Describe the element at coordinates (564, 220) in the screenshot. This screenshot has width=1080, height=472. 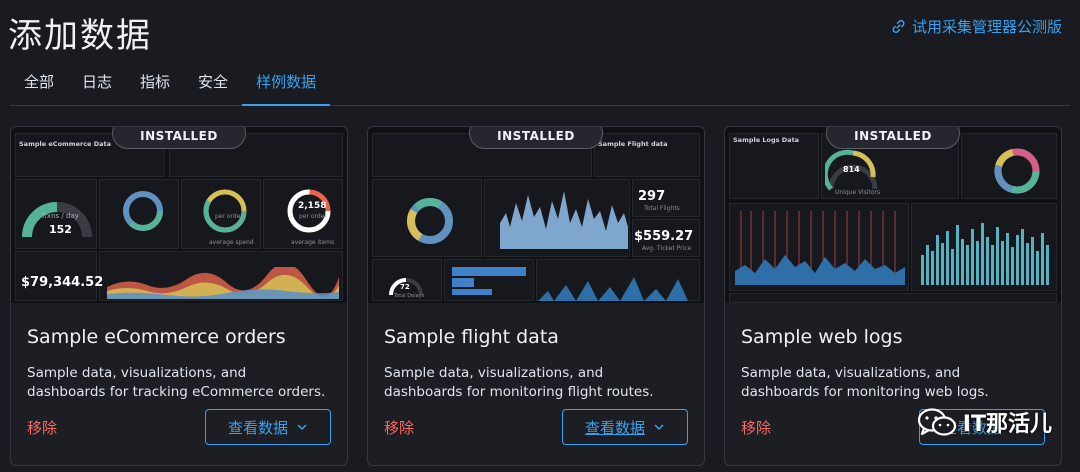
I see `ticket-price-area` at that location.